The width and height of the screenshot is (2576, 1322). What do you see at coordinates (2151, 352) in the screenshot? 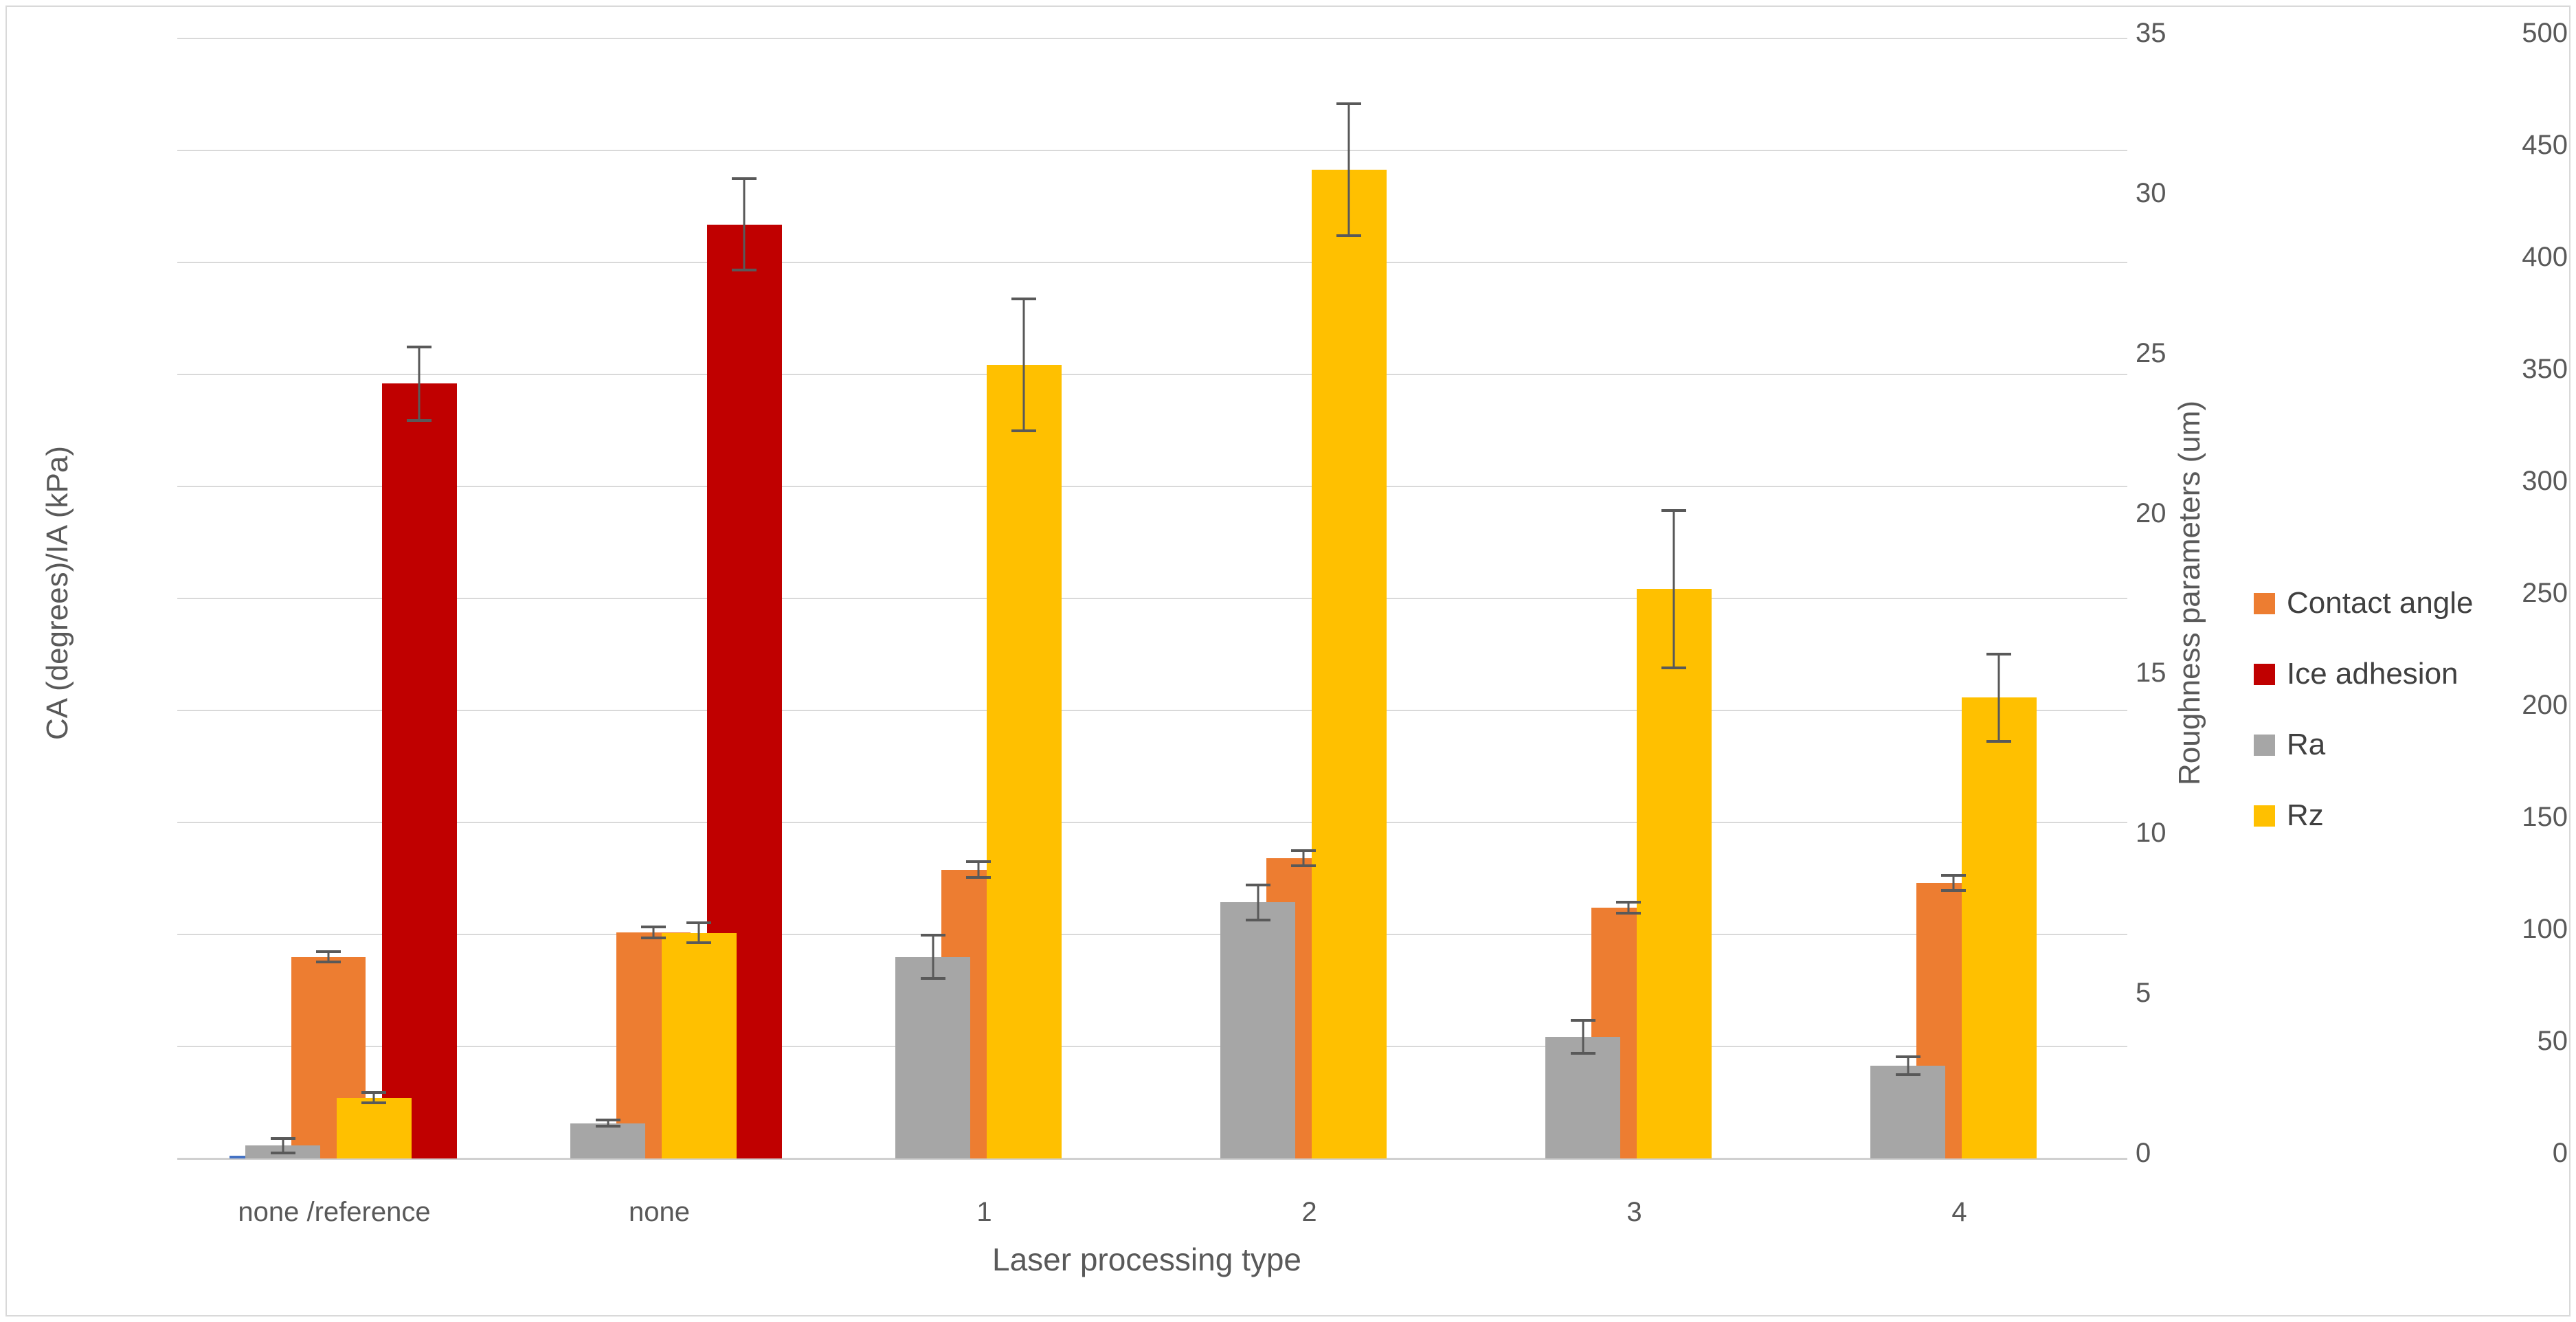
I see `right-axis-tick-label: 25` at bounding box center [2151, 352].